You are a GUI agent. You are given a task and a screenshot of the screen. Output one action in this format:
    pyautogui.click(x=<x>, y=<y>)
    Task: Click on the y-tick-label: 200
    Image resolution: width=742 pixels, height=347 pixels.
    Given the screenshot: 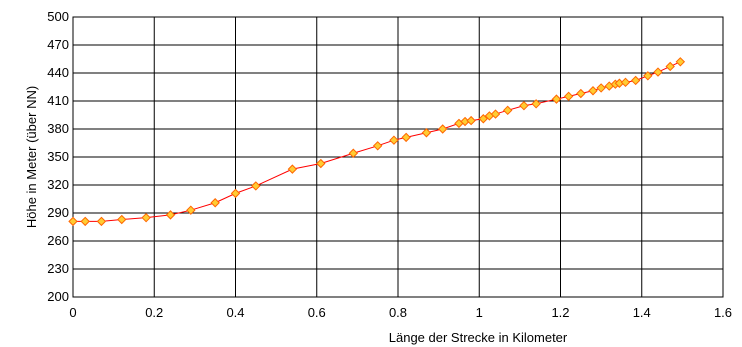 What is the action you would take?
    pyautogui.click(x=58, y=296)
    